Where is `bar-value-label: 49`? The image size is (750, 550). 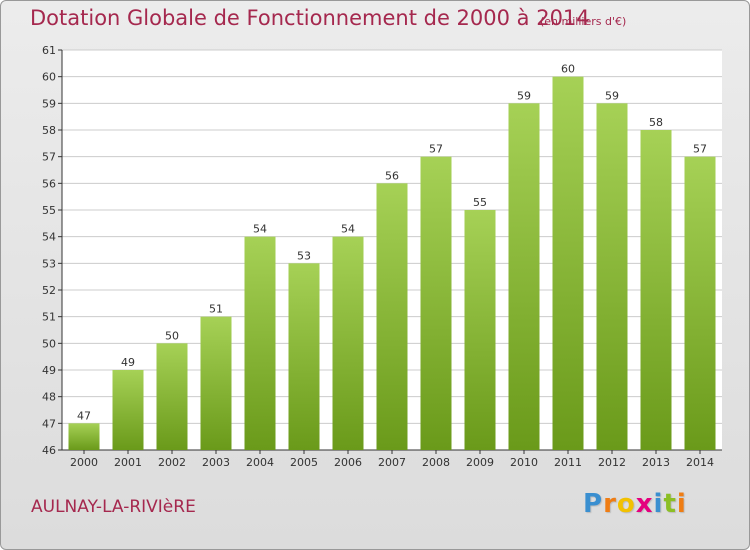
bar-value-label: 49 is located at coordinates (128, 362).